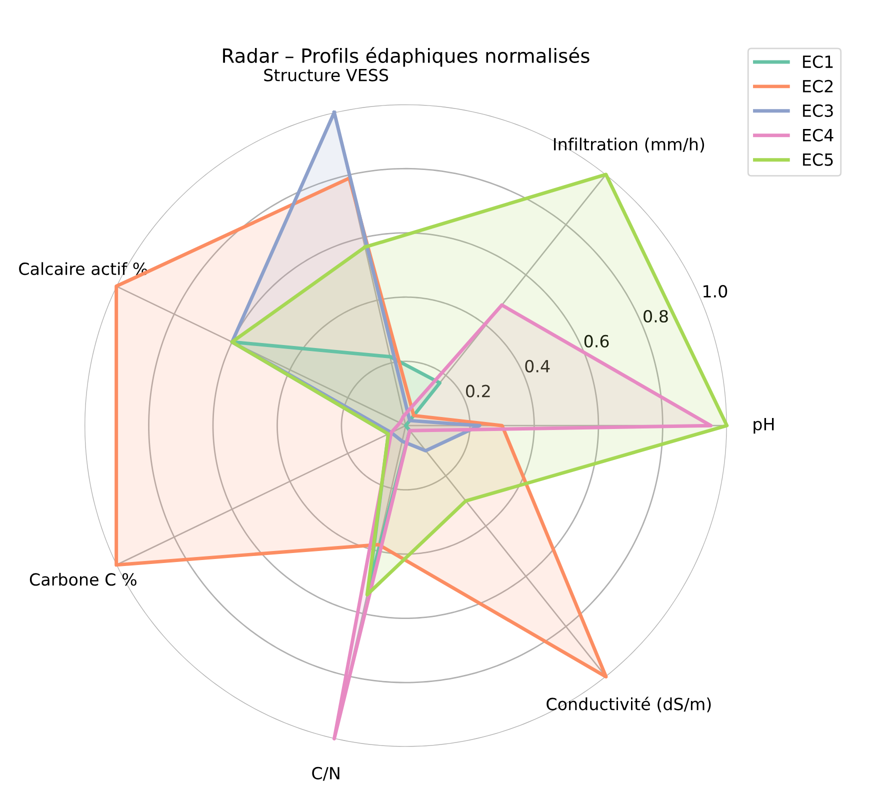  Describe the element at coordinates (629, 145) in the screenshot. I see `spoke-label: Infiltration (mm/h)` at that location.